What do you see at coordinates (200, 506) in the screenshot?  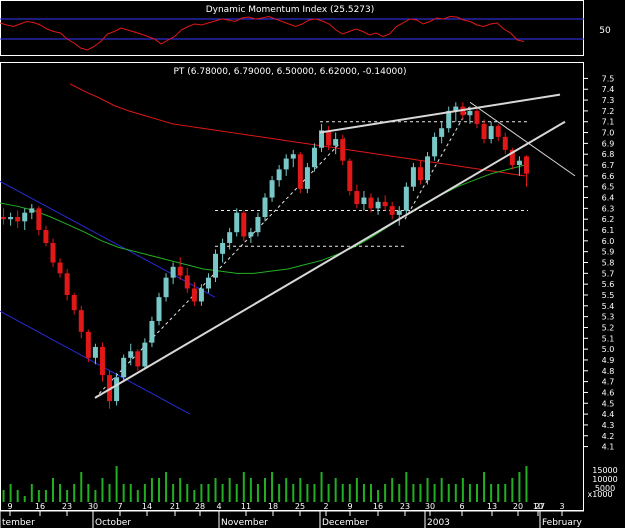 I see `x-tick-label: 28` at bounding box center [200, 506].